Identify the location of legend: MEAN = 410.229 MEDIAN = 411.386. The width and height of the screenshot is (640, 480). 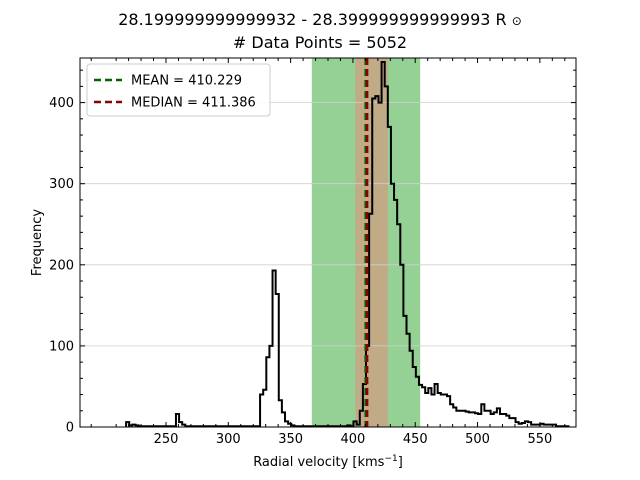
(178, 90).